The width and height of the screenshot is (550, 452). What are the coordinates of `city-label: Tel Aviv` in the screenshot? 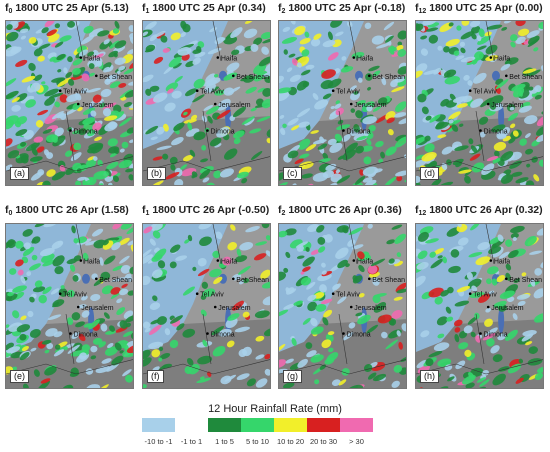 It's located at (348, 295).